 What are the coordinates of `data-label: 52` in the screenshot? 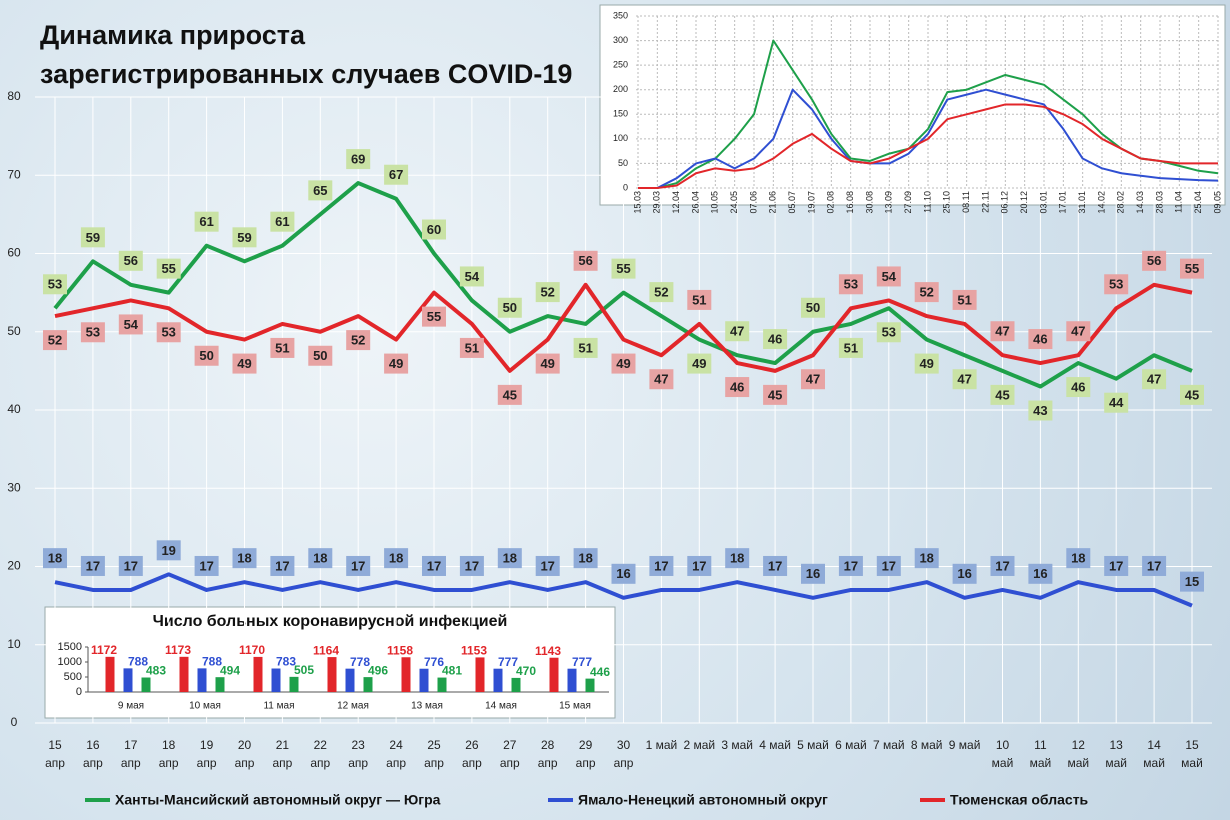 It's located at (55, 340).